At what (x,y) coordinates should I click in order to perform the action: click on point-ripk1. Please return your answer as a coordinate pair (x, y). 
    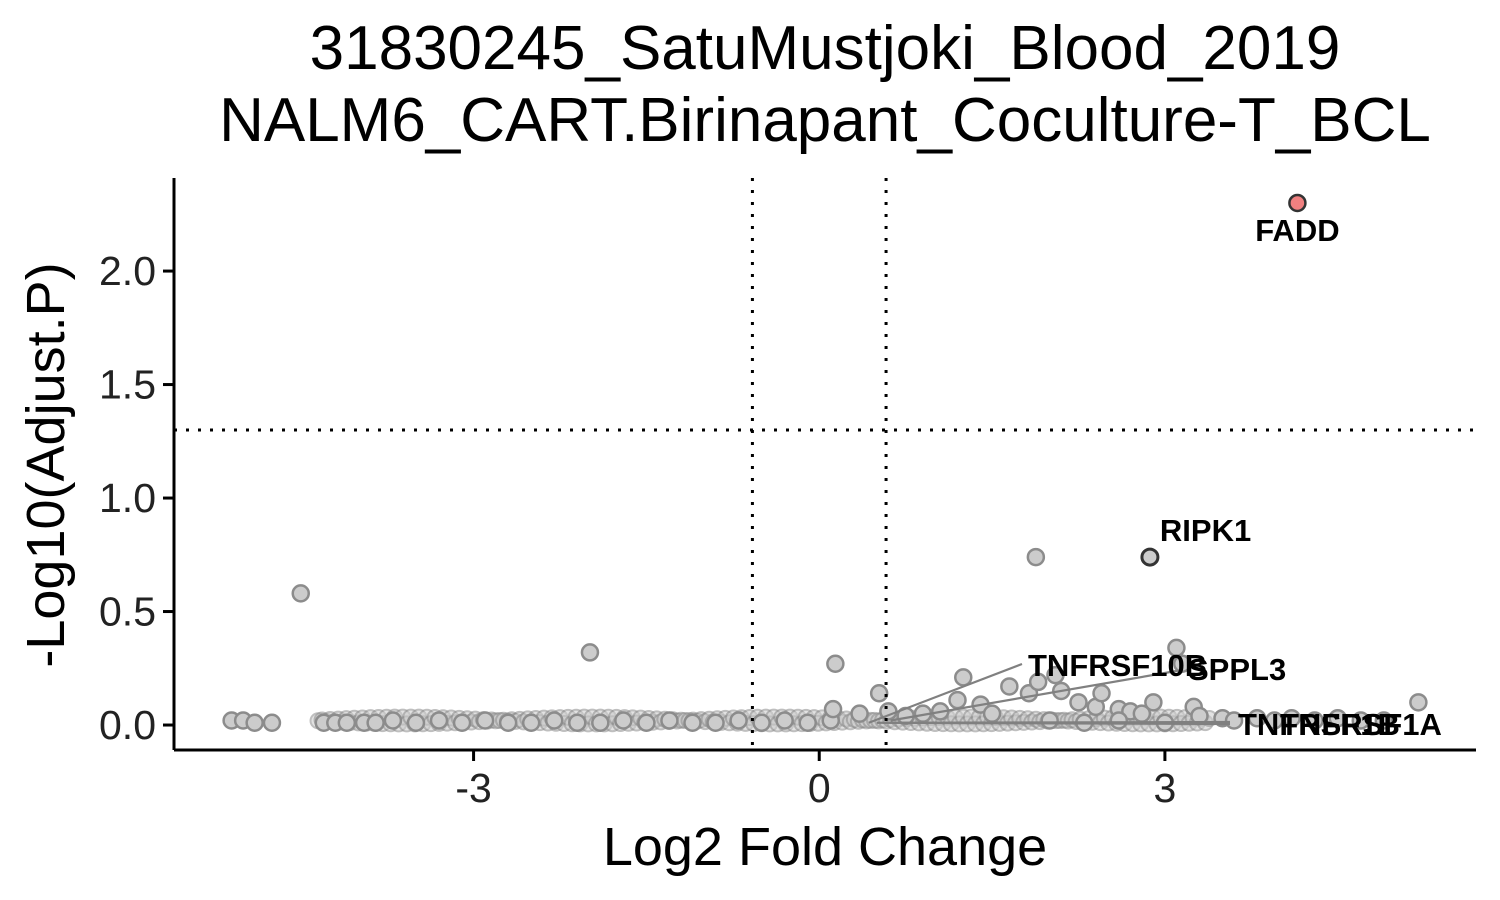
    Looking at the image, I should click on (1150, 557).